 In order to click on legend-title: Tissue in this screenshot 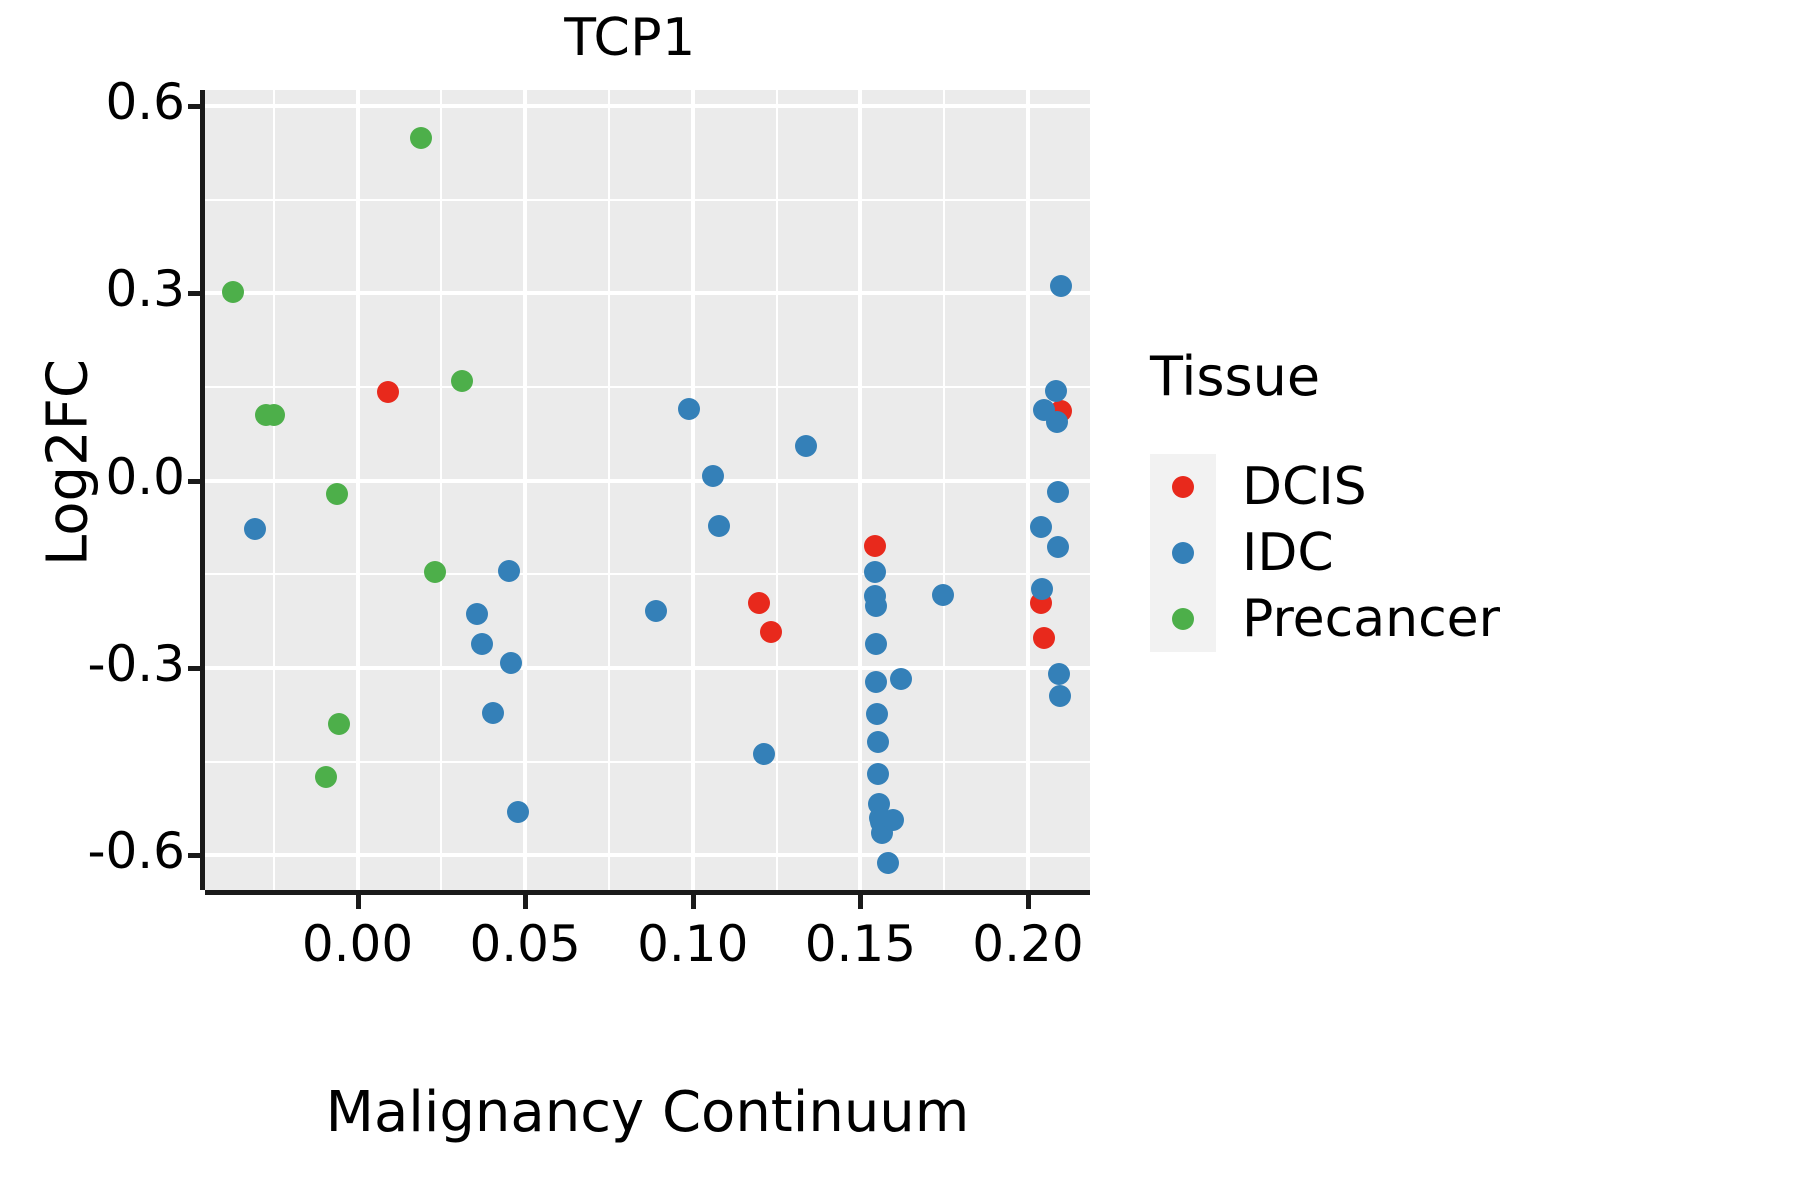, I will do `click(1235, 376)`.